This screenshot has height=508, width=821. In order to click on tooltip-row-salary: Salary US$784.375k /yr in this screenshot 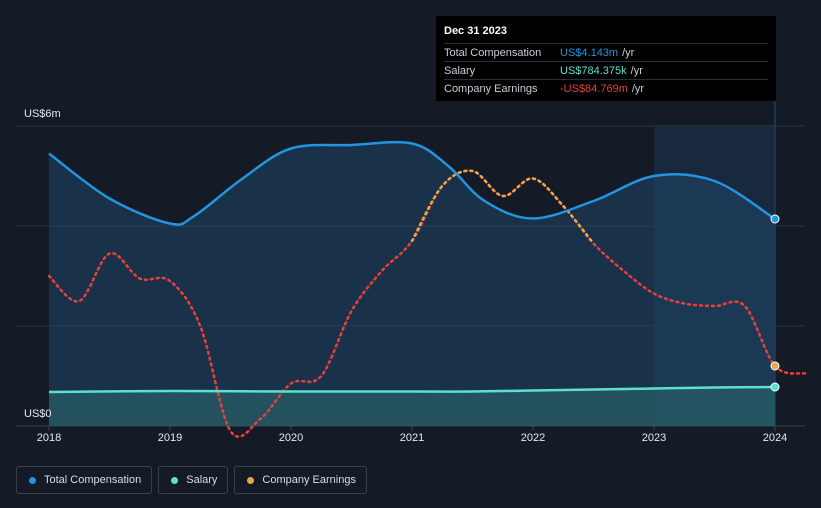, I will do `click(606, 70)`.